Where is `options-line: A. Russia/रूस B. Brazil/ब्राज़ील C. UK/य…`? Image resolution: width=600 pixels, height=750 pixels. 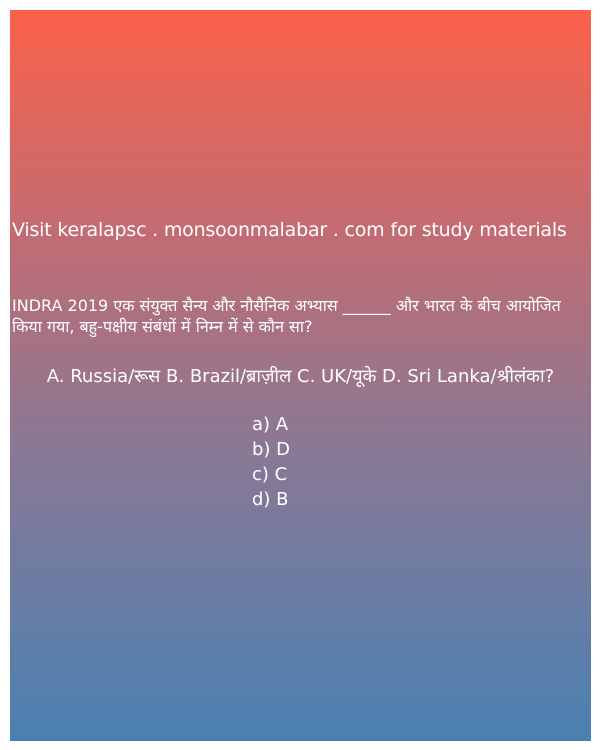 options-line: A. Russia/रूस B. Brazil/ब्राज़ील C. UK/य… is located at coordinates (300, 376).